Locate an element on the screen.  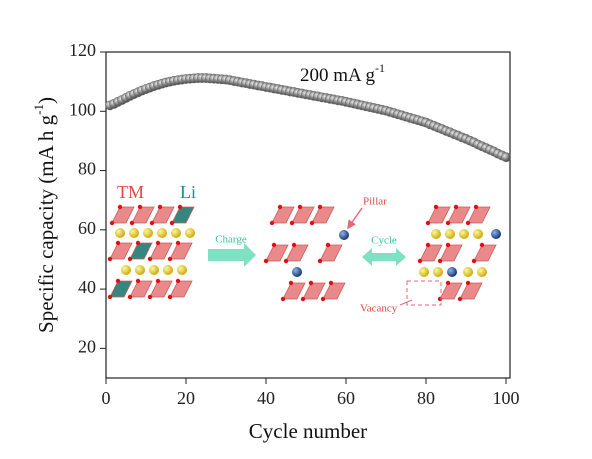
inset-label: Li is located at coordinates (188, 192).